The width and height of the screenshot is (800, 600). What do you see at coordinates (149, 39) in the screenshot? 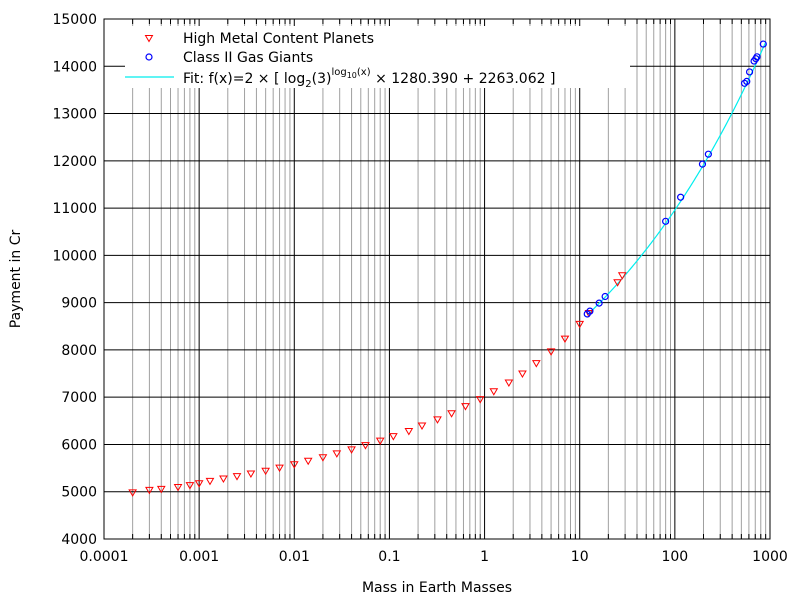
I see `legend-marker-triangle` at bounding box center [149, 39].